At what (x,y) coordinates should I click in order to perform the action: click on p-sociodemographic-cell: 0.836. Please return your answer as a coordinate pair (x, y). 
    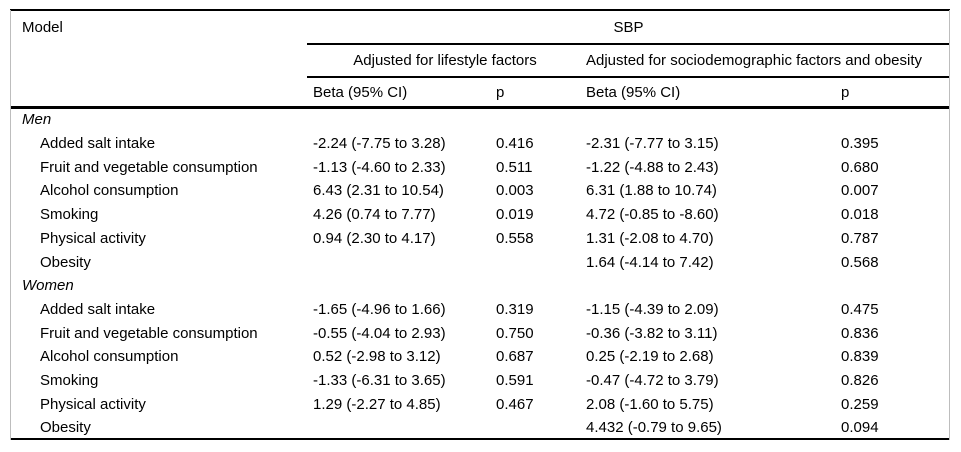
    Looking at the image, I should click on (860, 333).